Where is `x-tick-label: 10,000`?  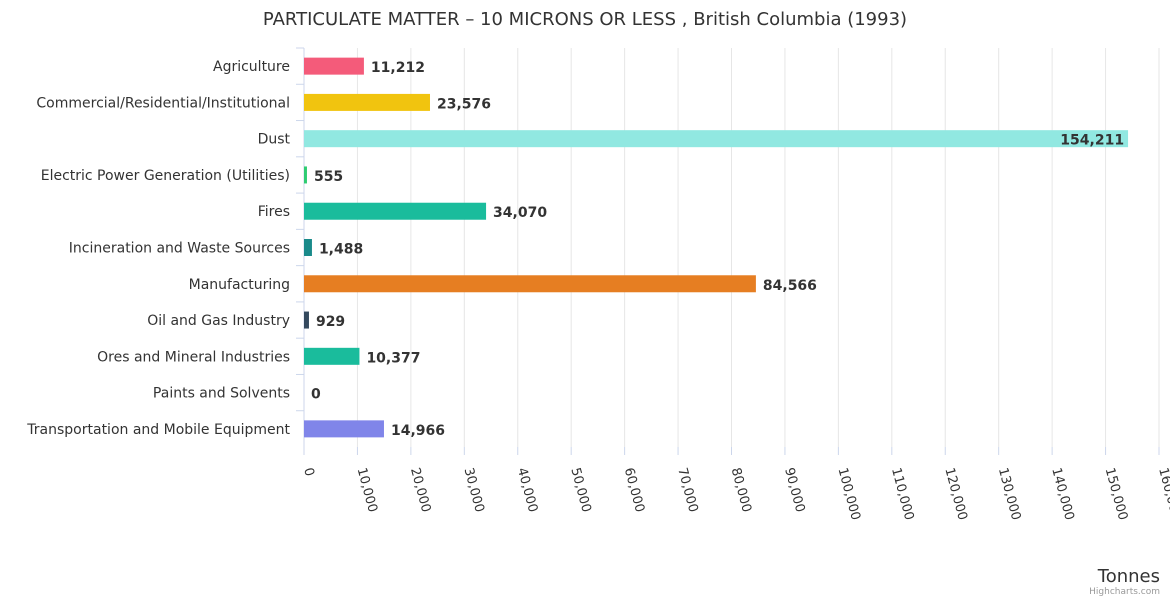
x-tick-label: 10,000 is located at coordinates (367, 490).